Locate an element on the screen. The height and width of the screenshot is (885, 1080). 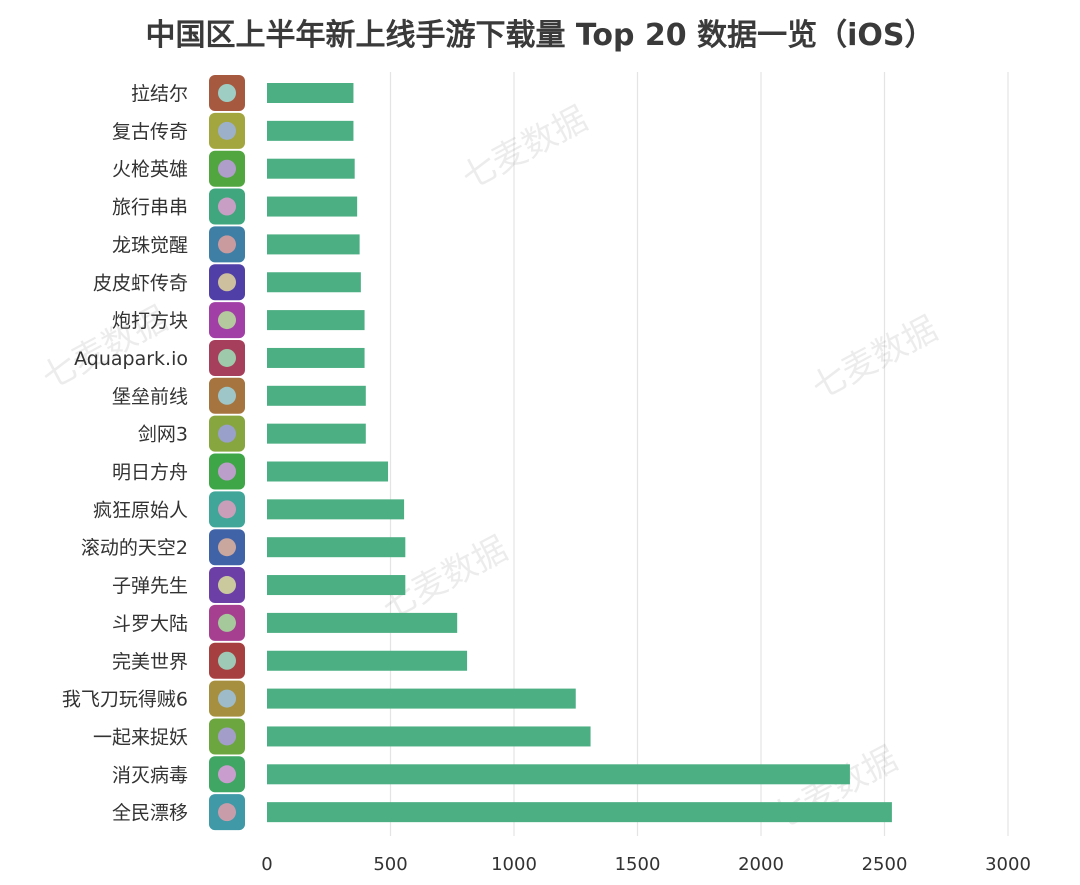
category-label: 子弹先生 is located at coordinates (150, 586).